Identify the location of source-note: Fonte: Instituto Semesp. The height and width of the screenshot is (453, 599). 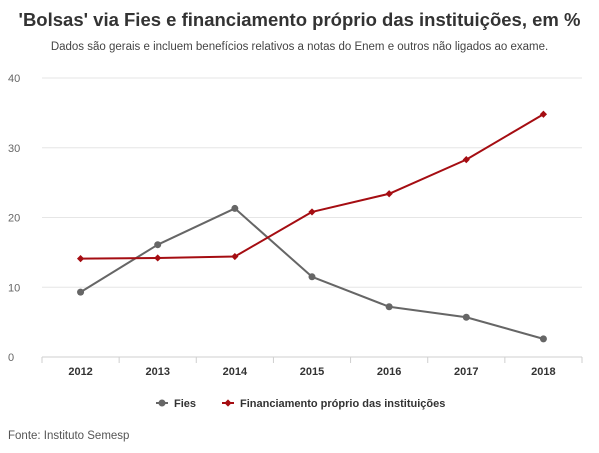
(69, 436).